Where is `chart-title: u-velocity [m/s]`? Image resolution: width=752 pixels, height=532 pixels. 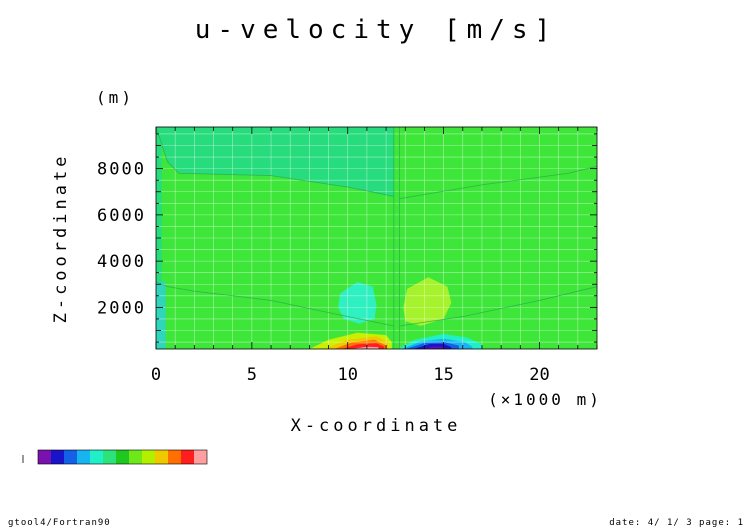
chart-title: u-velocity [m/s] is located at coordinates (376, 30).